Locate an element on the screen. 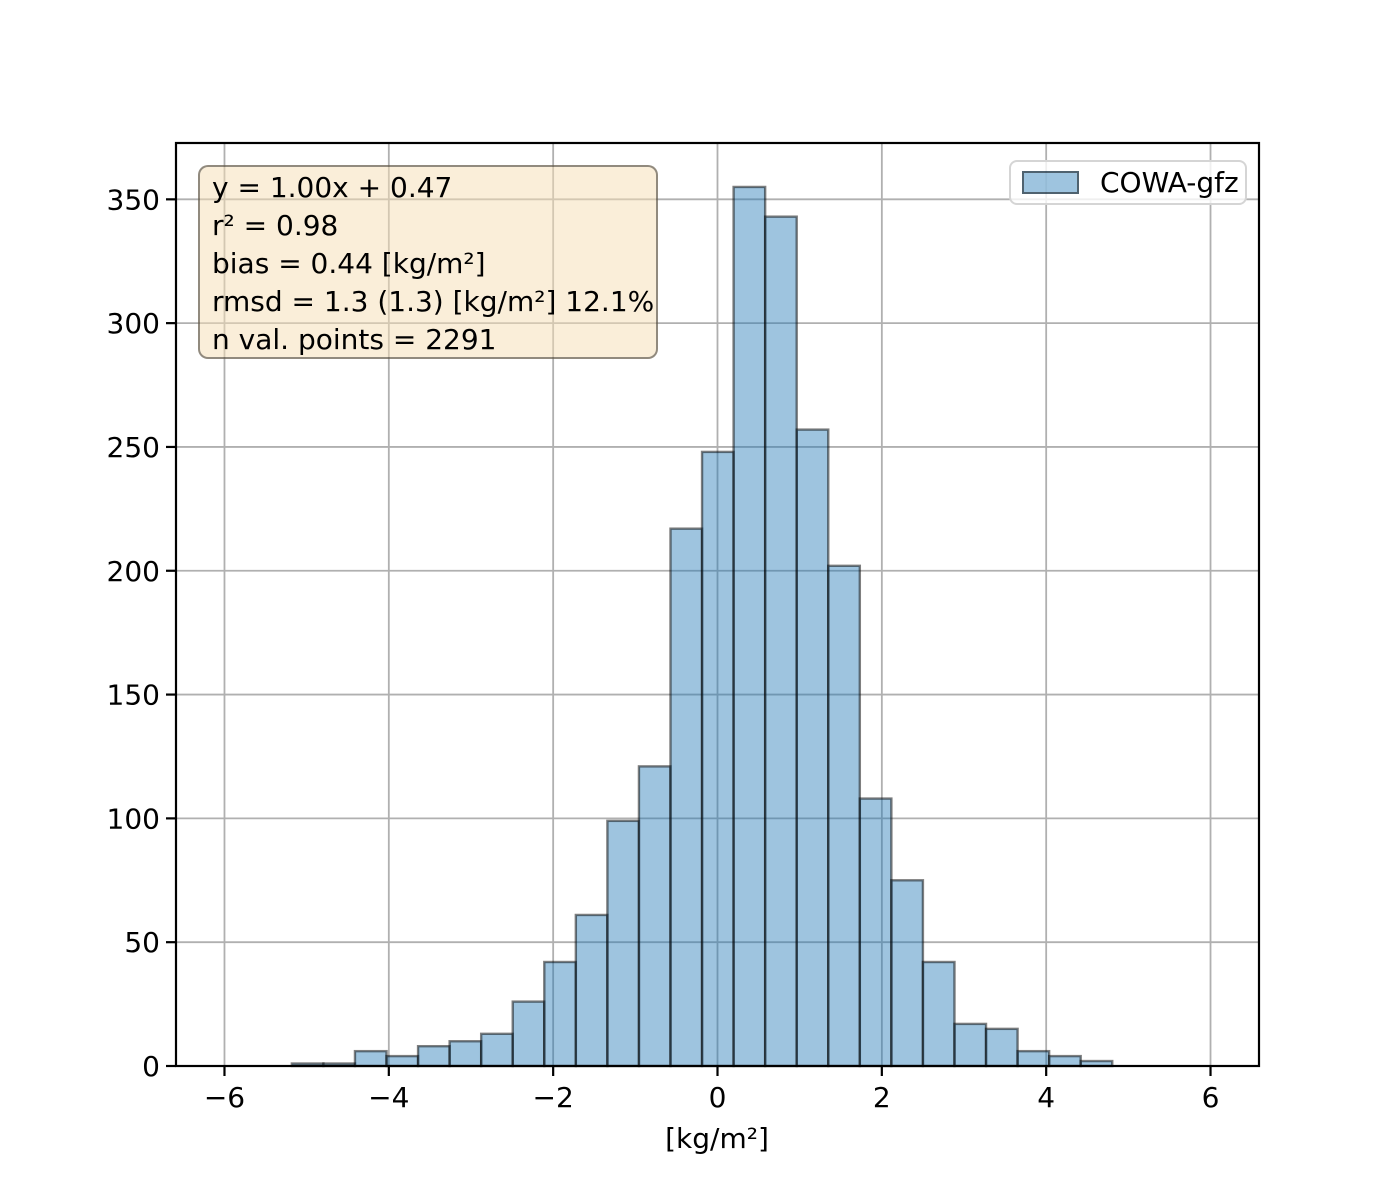 Image resolution: width=1400 pixels, height=1200 pixels. stats-line-fit: y = 1.00x + 0.47 is located at coordinates (332, 187).